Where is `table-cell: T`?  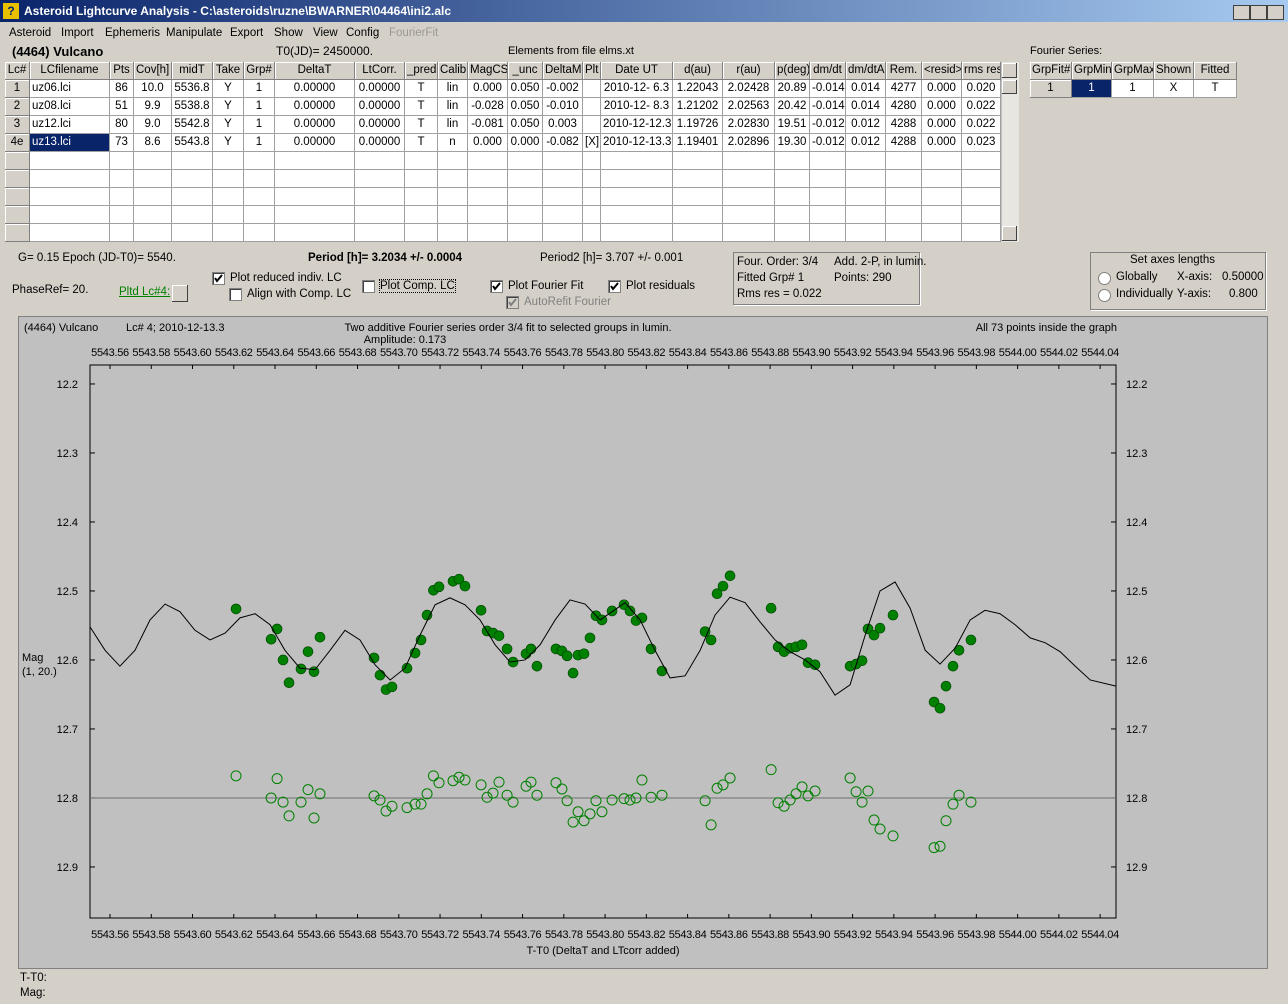 table-cell: T is located at coordinates (421, 125).